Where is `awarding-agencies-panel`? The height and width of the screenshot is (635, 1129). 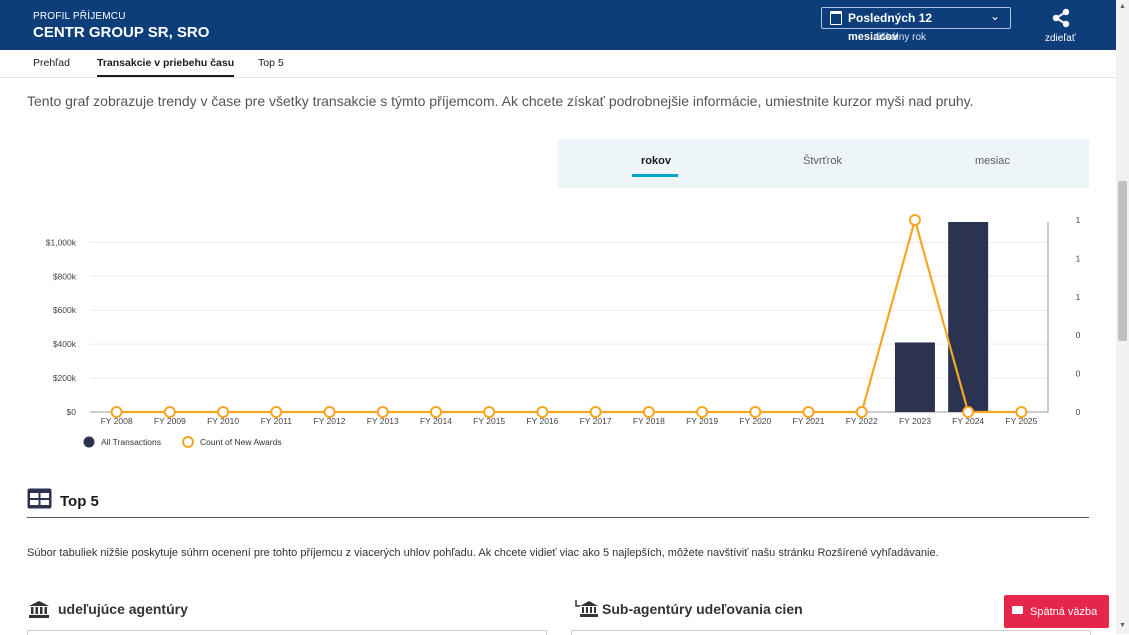
awarding-agencies-panel is located at coordinates (287, 632).